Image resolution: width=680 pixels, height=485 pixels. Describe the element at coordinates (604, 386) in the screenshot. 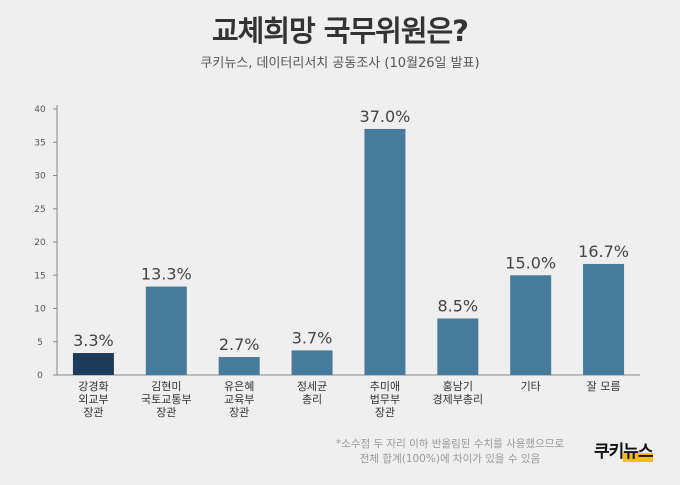

I see `x-tick-label: 잘 모름` at that location.